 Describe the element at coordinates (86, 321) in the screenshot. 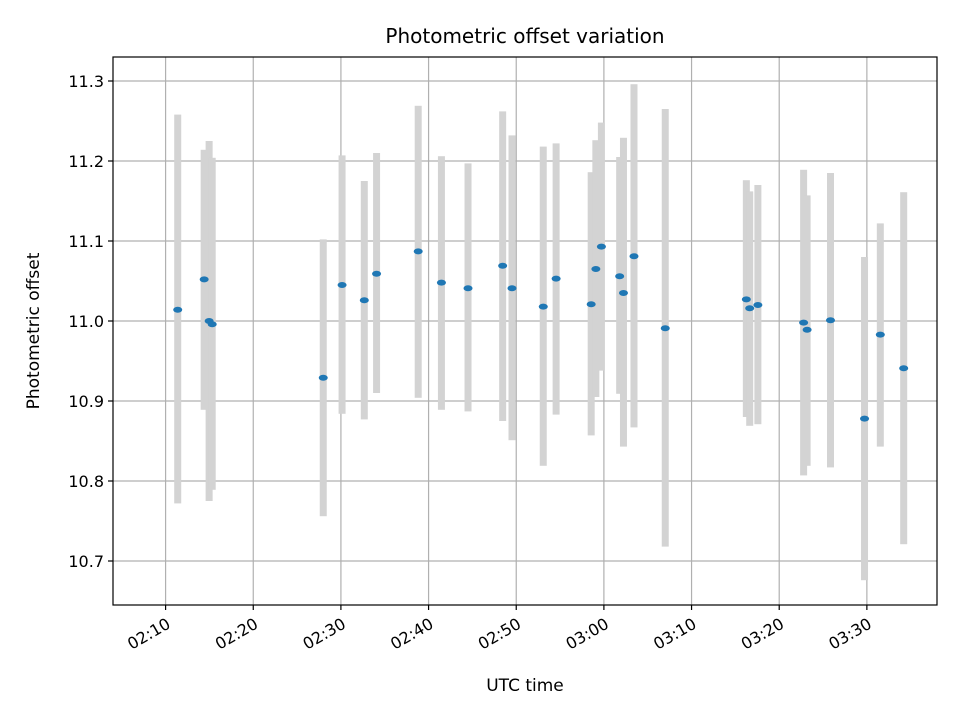

I see `y-tick-label: 11.0` at that location.